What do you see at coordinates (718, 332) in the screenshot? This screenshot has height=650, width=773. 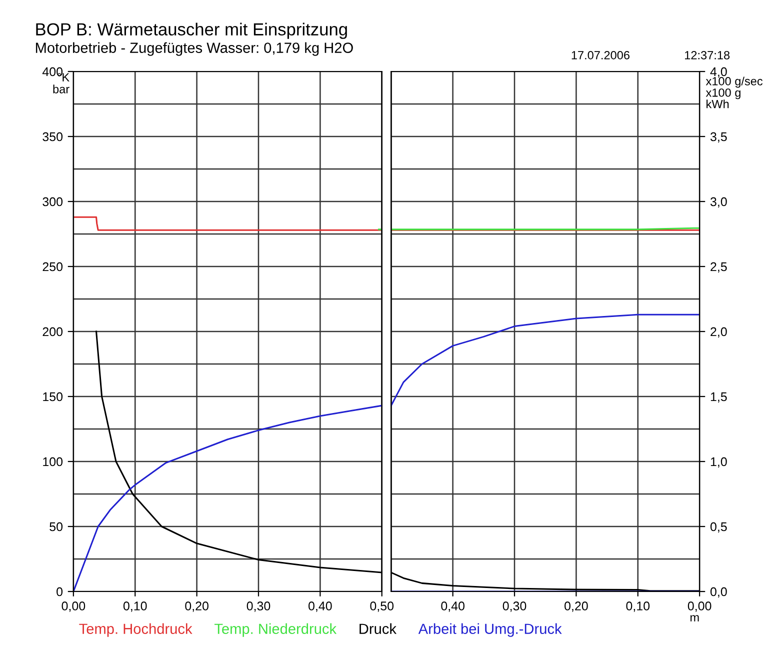 I see `y2-tick-label: 2,0` at bounding box center [718, 332].